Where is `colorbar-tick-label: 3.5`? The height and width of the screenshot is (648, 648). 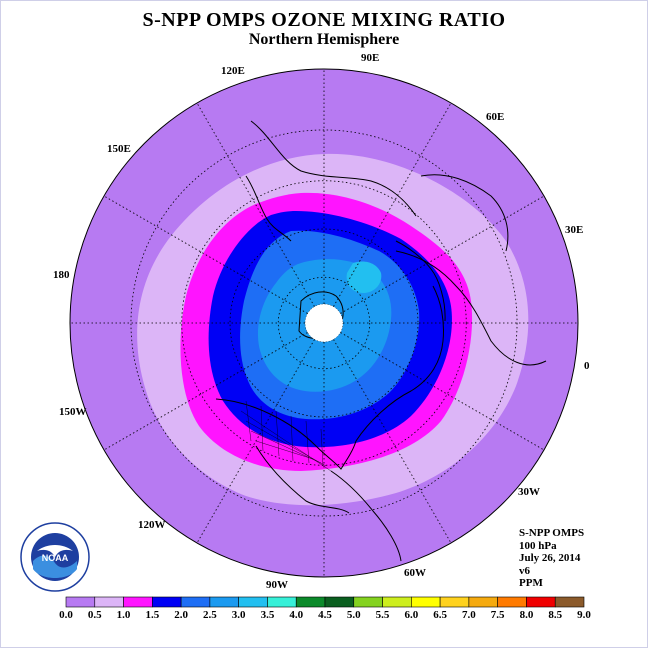 colorbar-tick-label: 3.5 is located at coordinates (267, 615).